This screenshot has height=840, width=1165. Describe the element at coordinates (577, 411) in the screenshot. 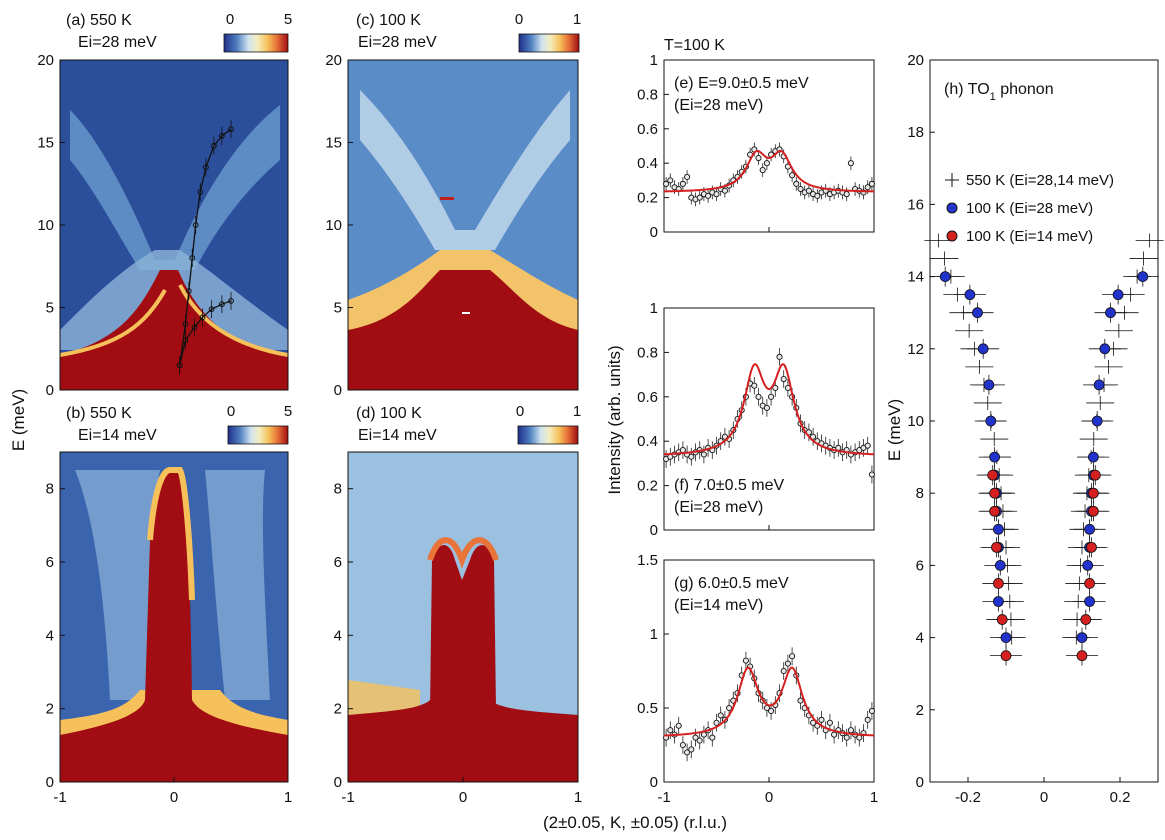

I see `colorbar-d-hi: 1` at that location.